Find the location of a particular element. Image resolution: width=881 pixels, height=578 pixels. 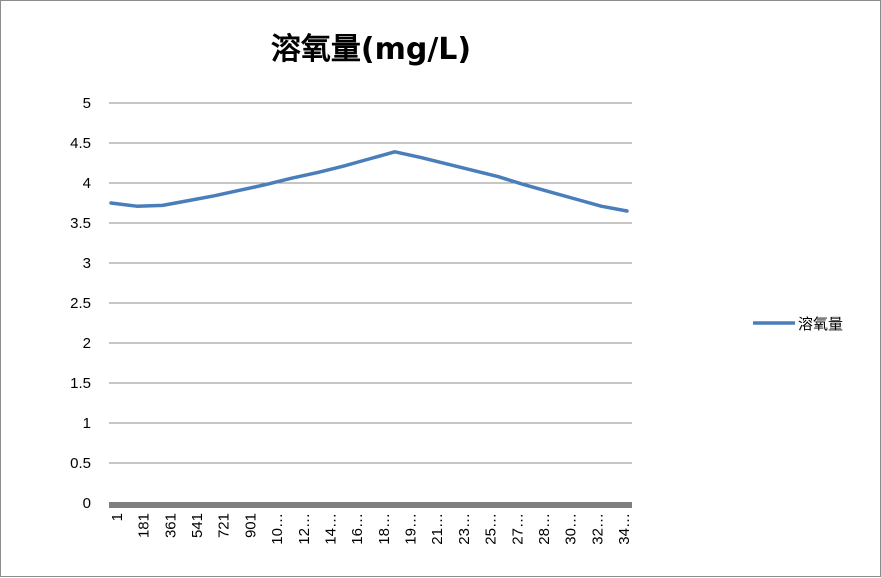

x-axis-line is located at coordinates (370, 505).